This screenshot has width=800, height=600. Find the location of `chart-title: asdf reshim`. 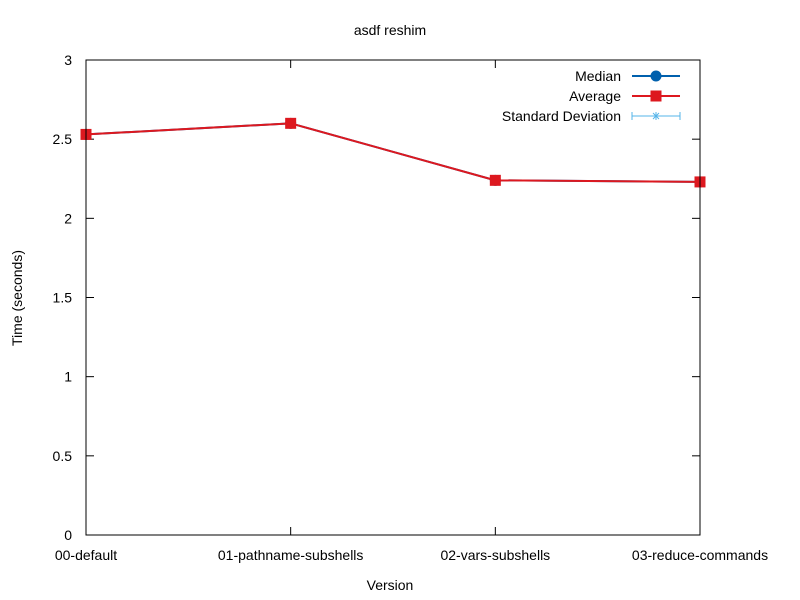

chart-title: asdf reshim is located at coordinates (390, 30).